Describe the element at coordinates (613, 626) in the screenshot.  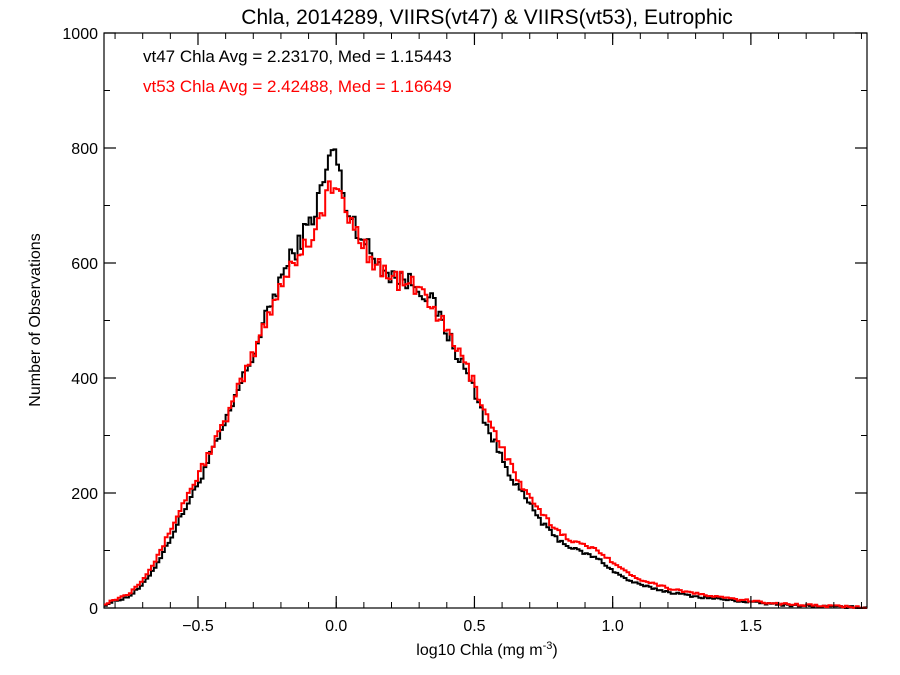
I see `x-tick-label: 1.0` at that location.